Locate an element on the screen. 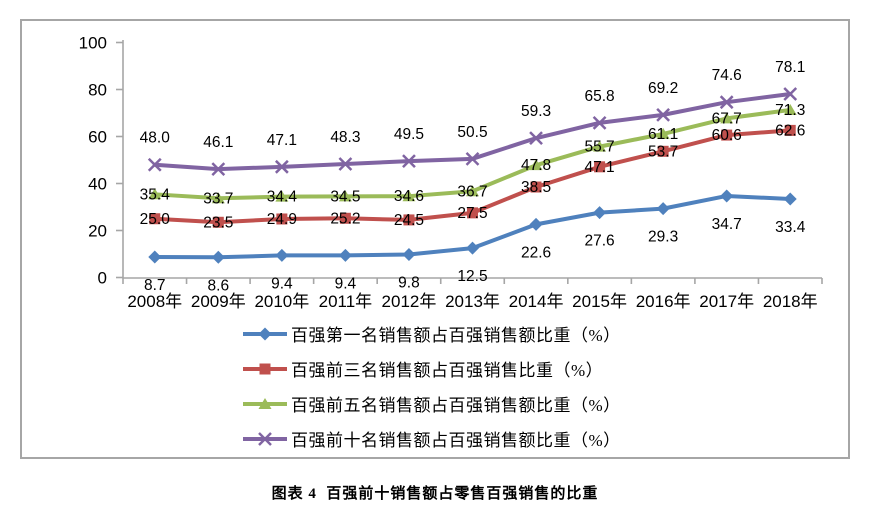  y-axis-tick-label: 100 is located at coordinates (93, 43).